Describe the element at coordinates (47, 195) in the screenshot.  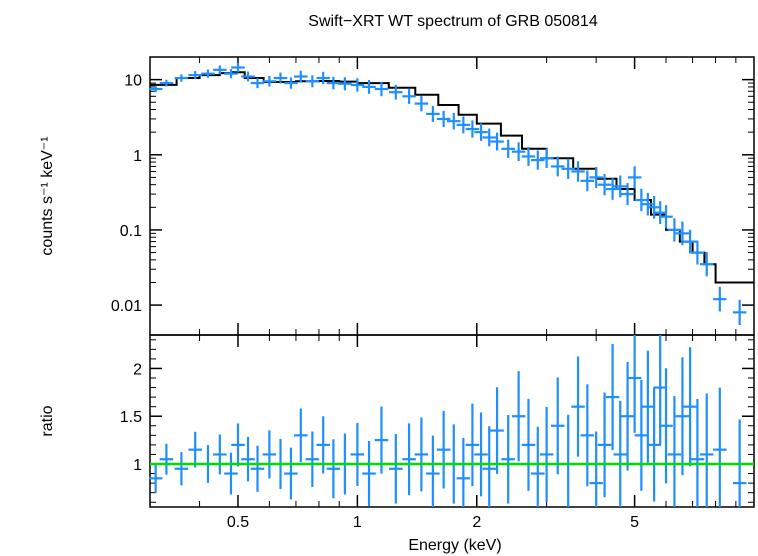
I see `top-y-axis-label: counts s⁻¹ keV⁻¹` at that location.